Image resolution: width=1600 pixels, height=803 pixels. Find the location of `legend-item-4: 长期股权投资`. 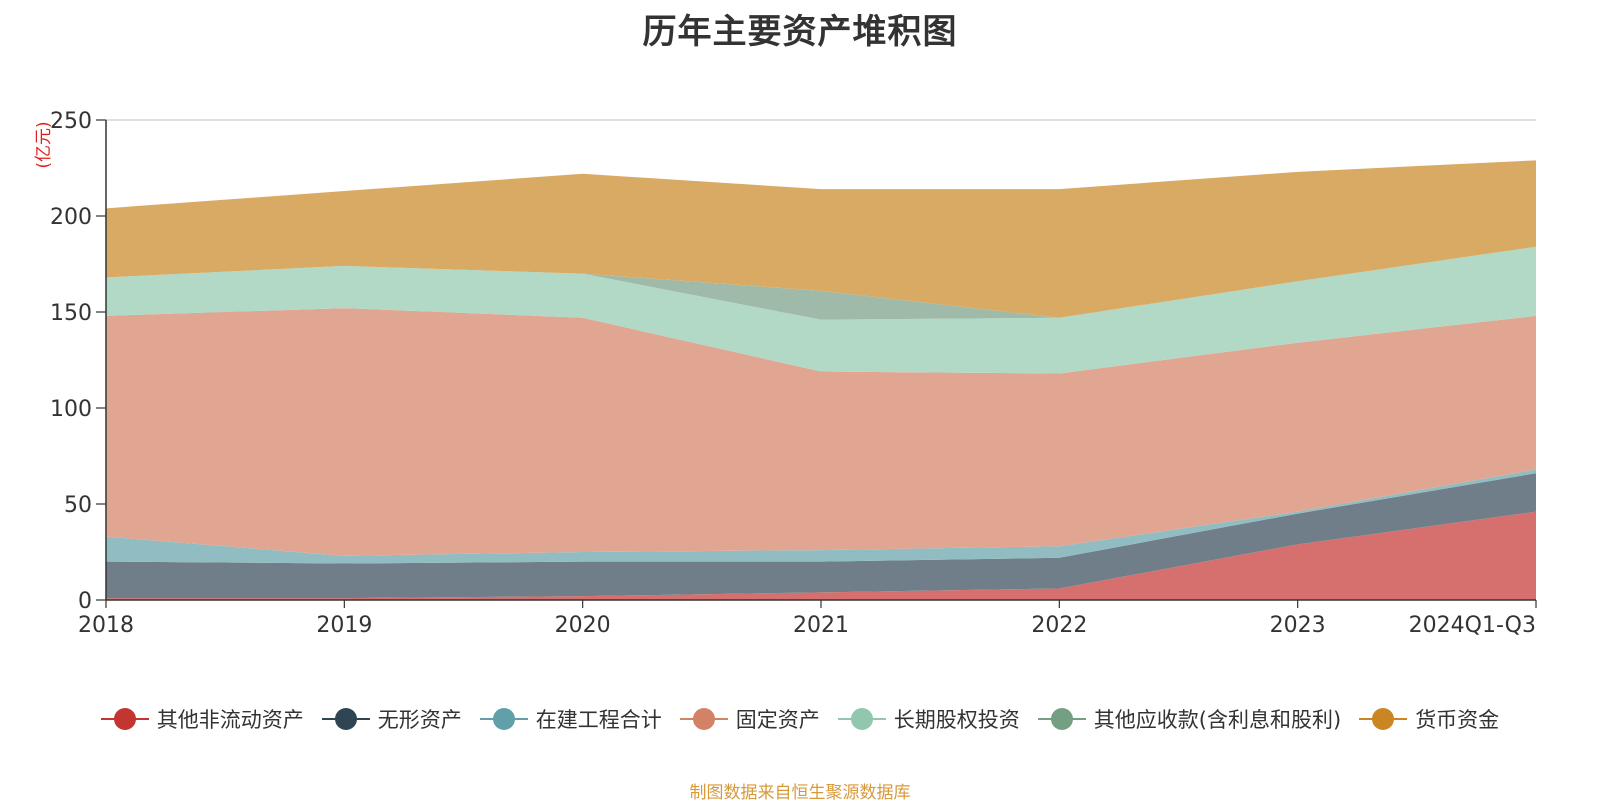

legend-item-4: 长期股权投资 is located at coordinates (928, 719).